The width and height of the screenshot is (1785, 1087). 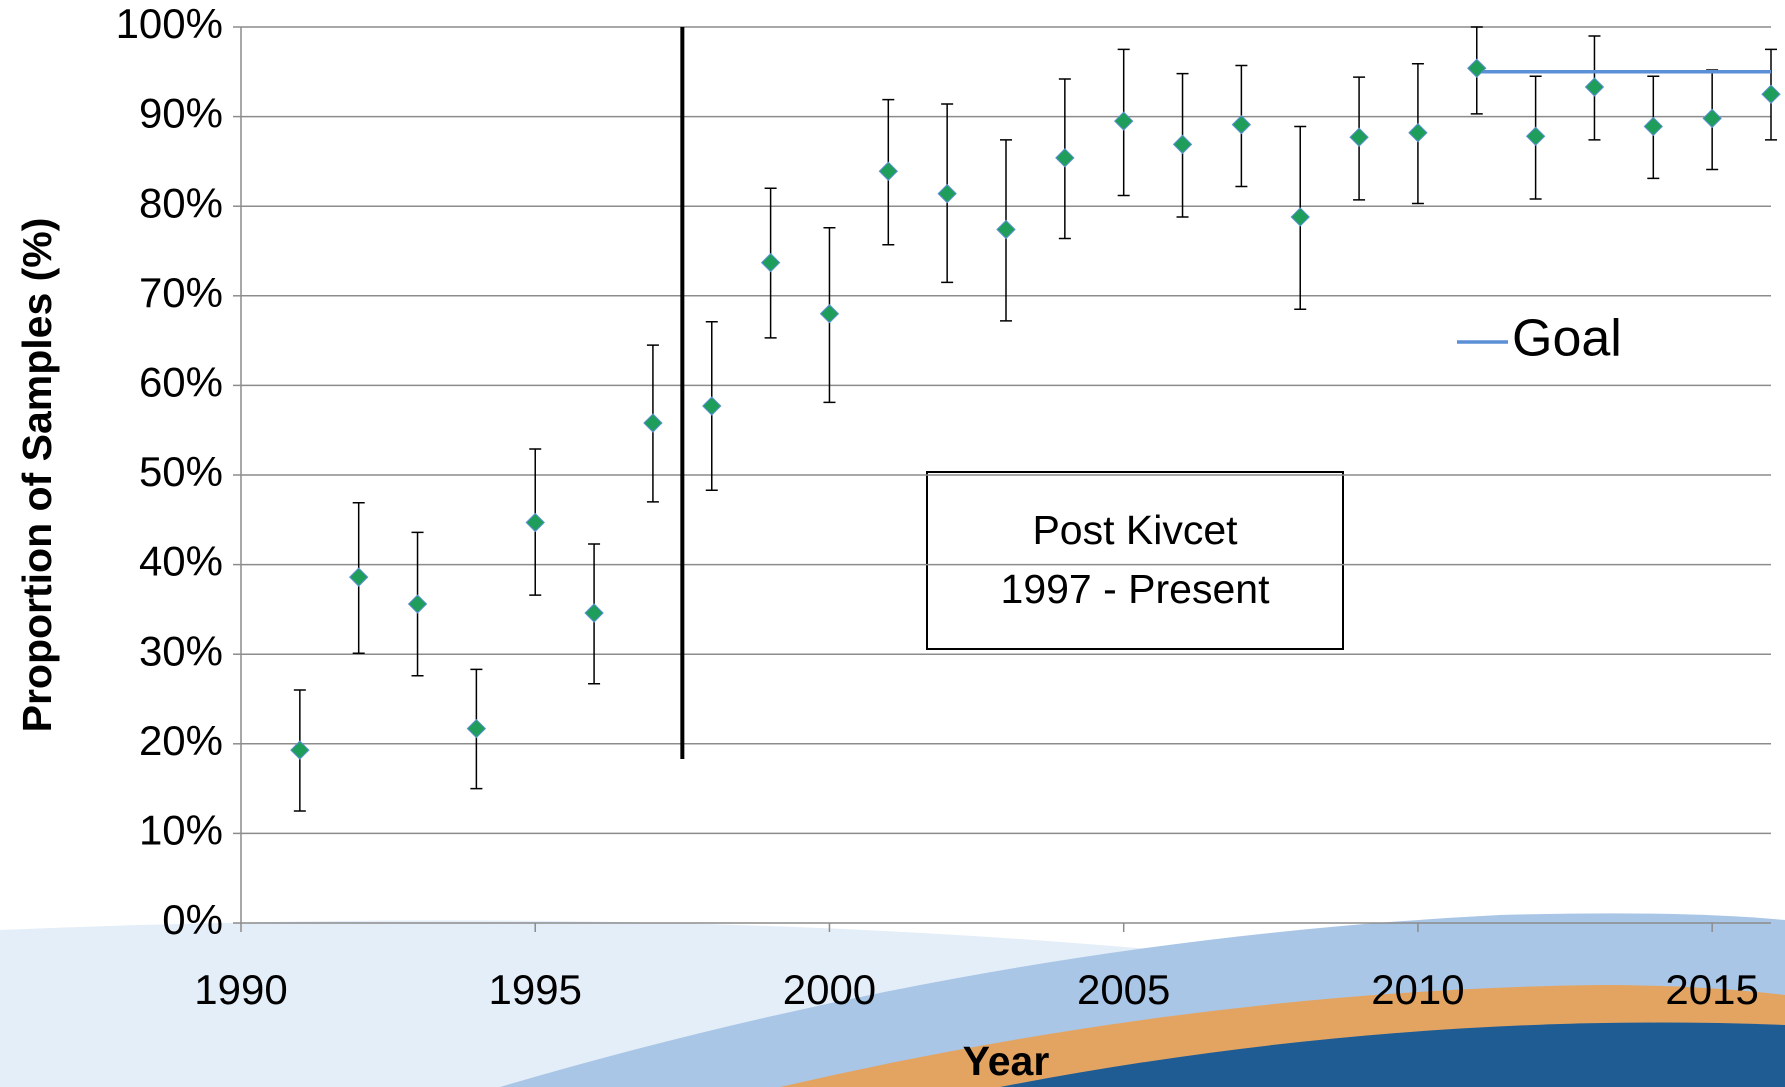 What do you see at coordinates (181, 202) in the screenshot?
I see `y-tick-label: 80%` at bounding box center [181, 202].